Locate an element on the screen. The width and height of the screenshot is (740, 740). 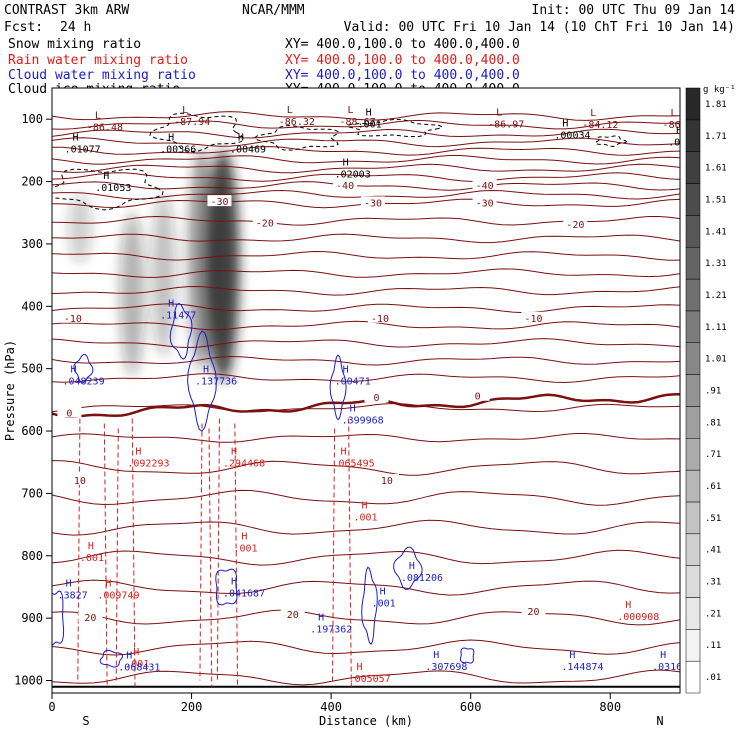
isotherm-label: -40 is located at coordinates (345, 186).